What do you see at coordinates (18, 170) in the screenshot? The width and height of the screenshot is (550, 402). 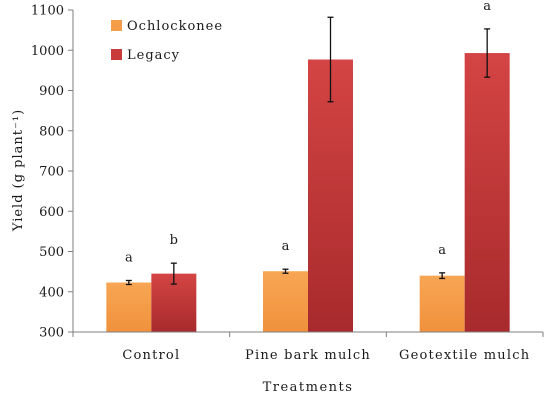 I see `y-axis-title: Yield (g plant⁻¹)` at bounding box center [18, 170].